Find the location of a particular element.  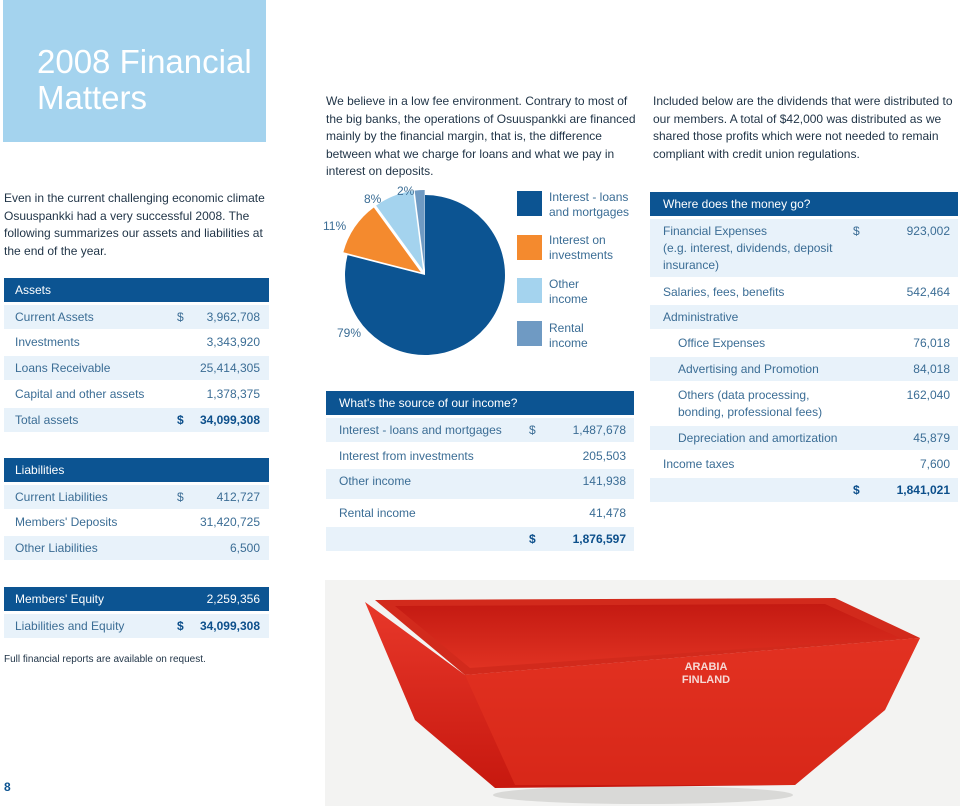

red-bowl-image: ARABIA FINLAND is located at coordinates (642, 701).